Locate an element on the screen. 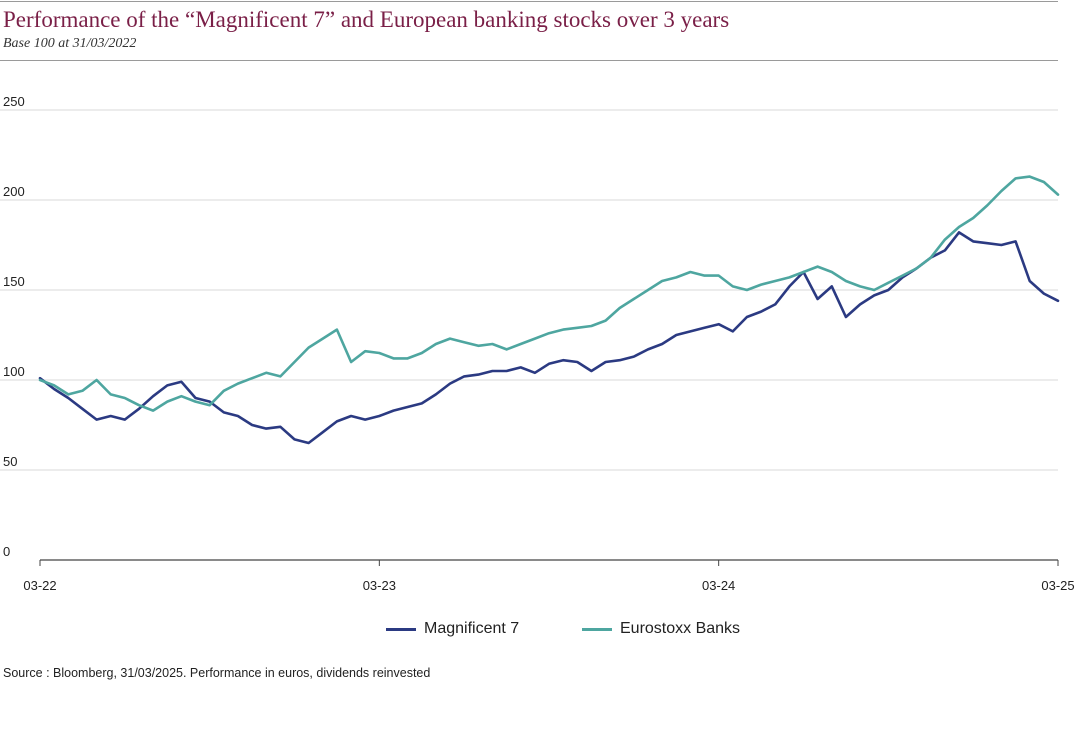 The width and height of the screenshot is (1076, 733). y-tick-label-100: 100 is located at coordinates (14, 371).